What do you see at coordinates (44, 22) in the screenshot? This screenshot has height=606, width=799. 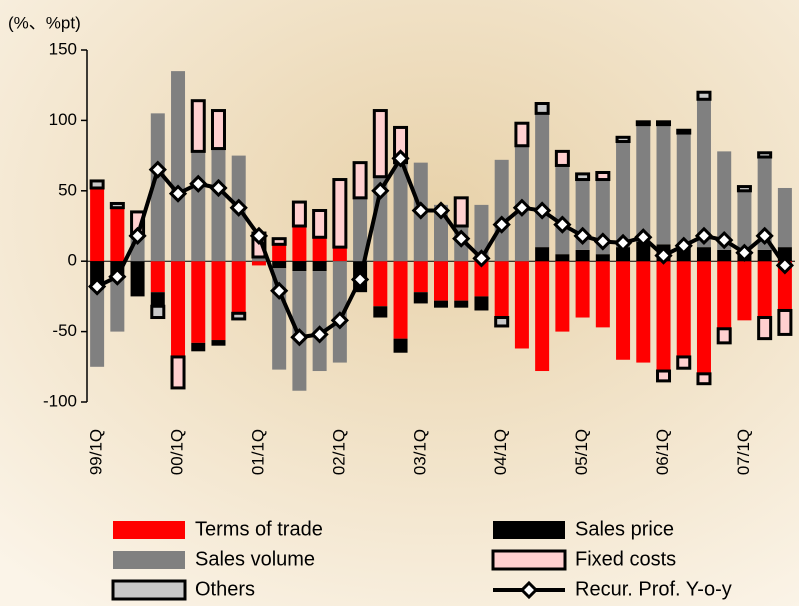 I see `y-axis-label: (%、%pt)` at bounding box center [44, 22].